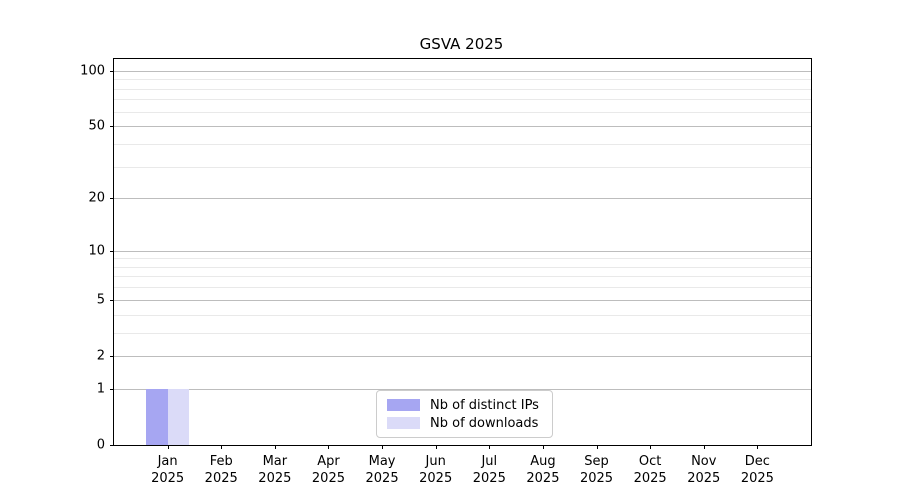  I want to click on bar-downloads, so click(178, 416).